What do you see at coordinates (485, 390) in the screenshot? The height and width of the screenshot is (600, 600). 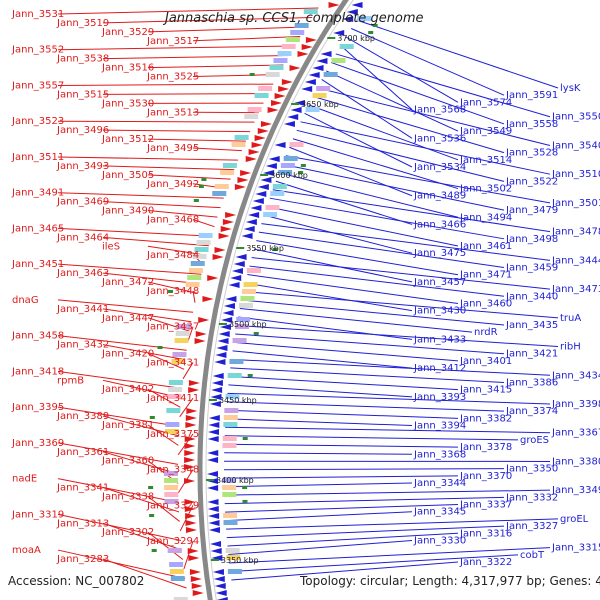 I see `right-gene-label: Jann_3415` at bounding box center [485, 390].